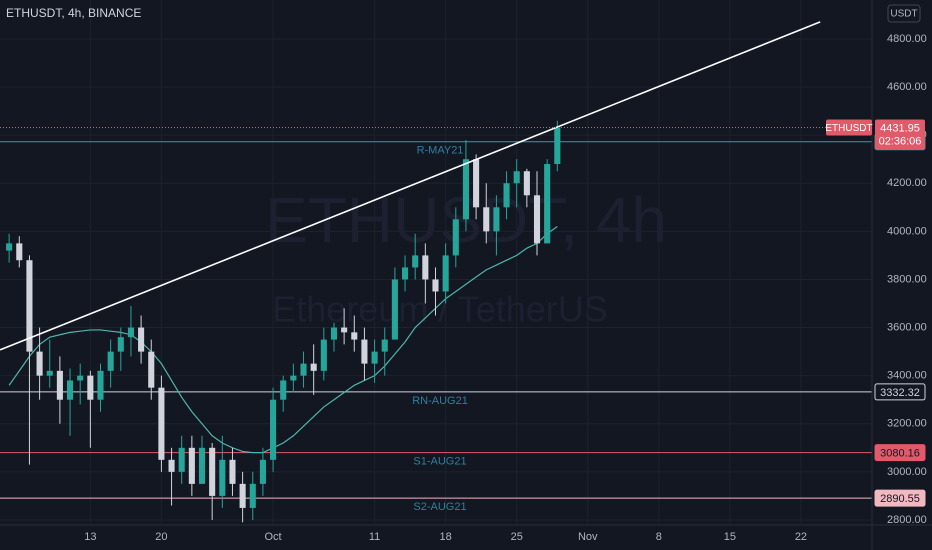 The width and height of the screenshot is (932, 550). Describe the element at coordinates (659, 537) in the screenshot. I see `x-tick-label: 8` at that location.